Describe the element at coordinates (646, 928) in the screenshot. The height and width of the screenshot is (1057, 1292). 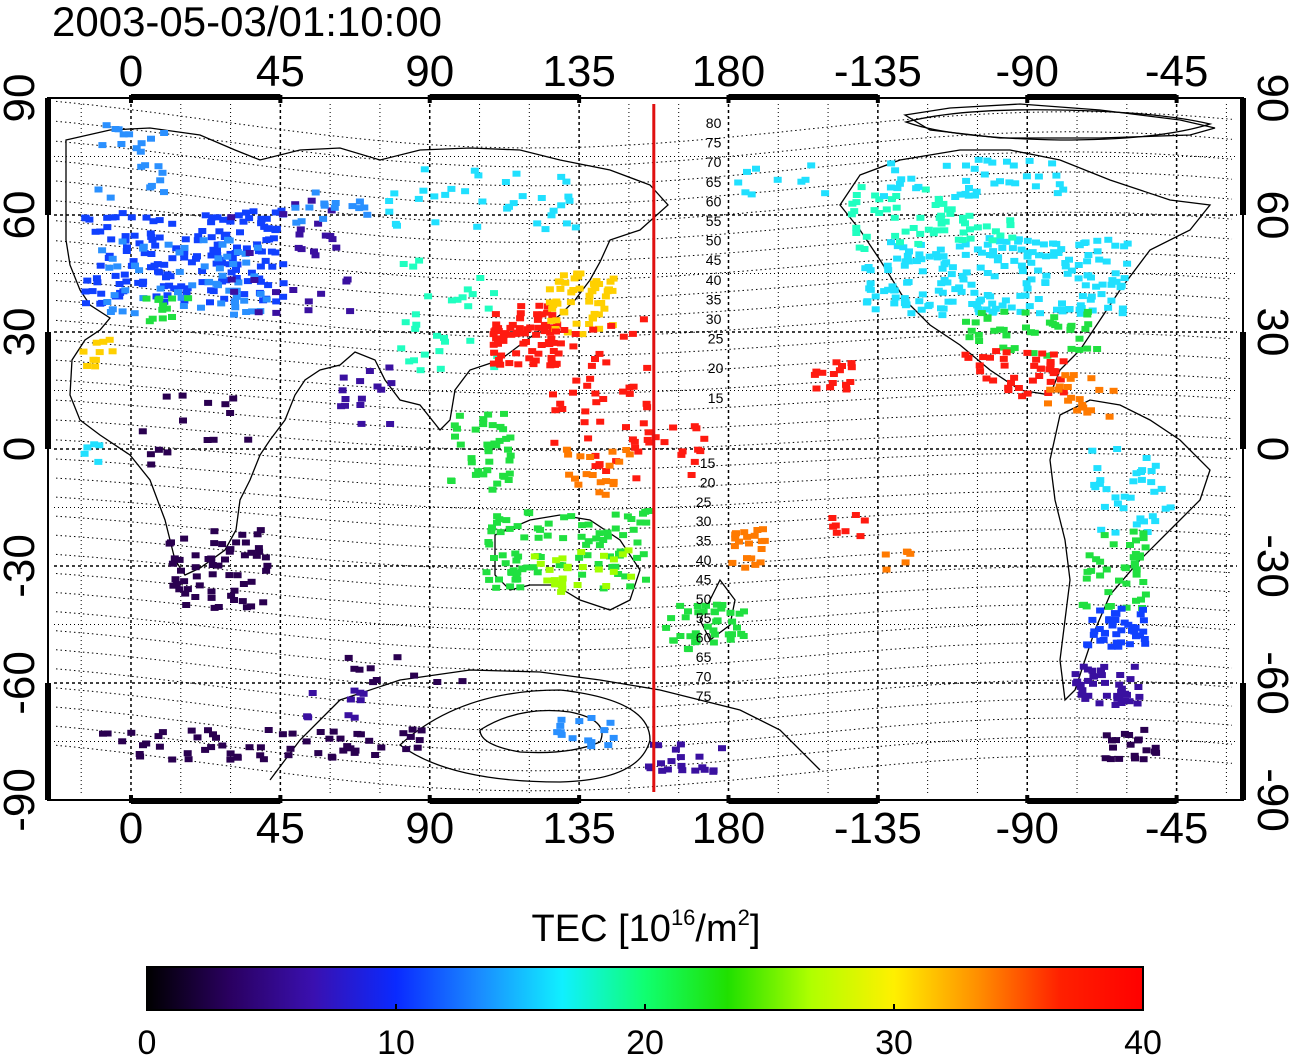
I see `colorbar-title: TEC [1016/m2]` at that location.